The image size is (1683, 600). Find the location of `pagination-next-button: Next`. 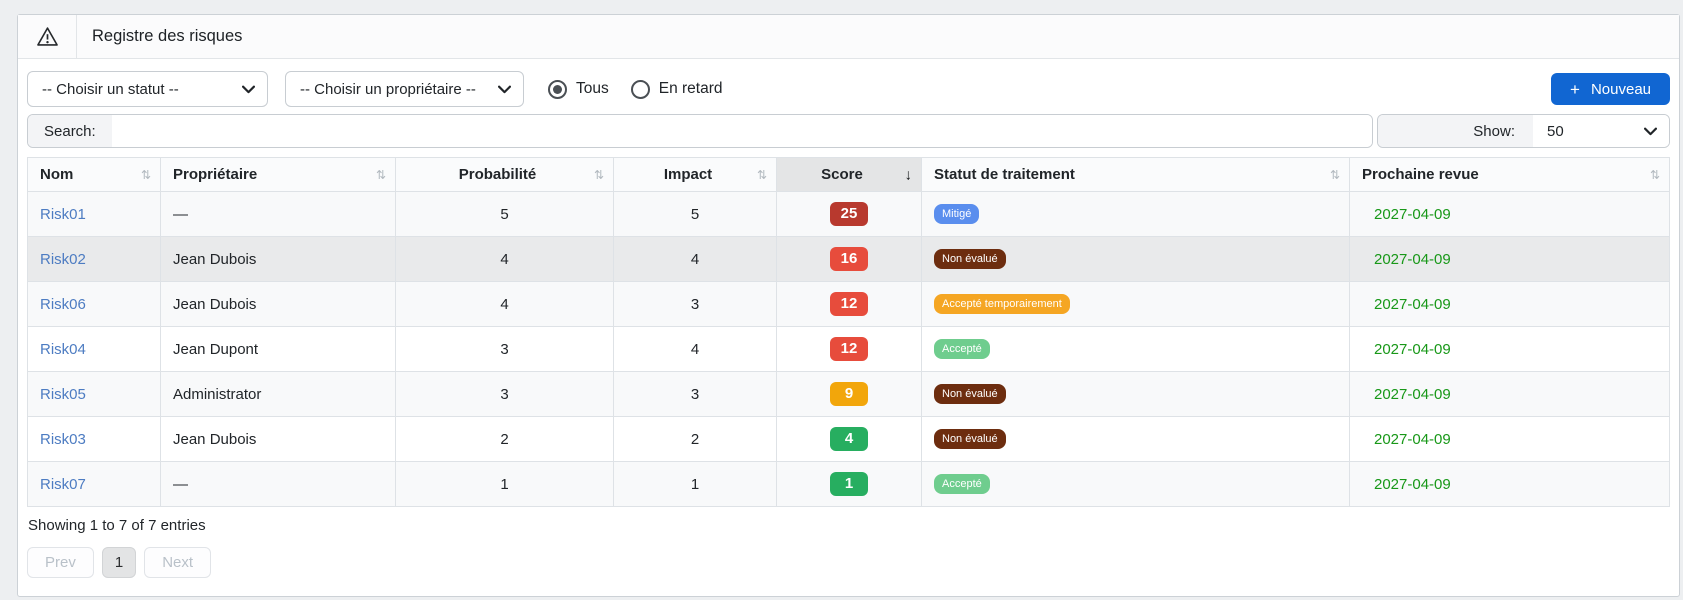

pagination-next-button: Next is located at coordinates (178, 562).